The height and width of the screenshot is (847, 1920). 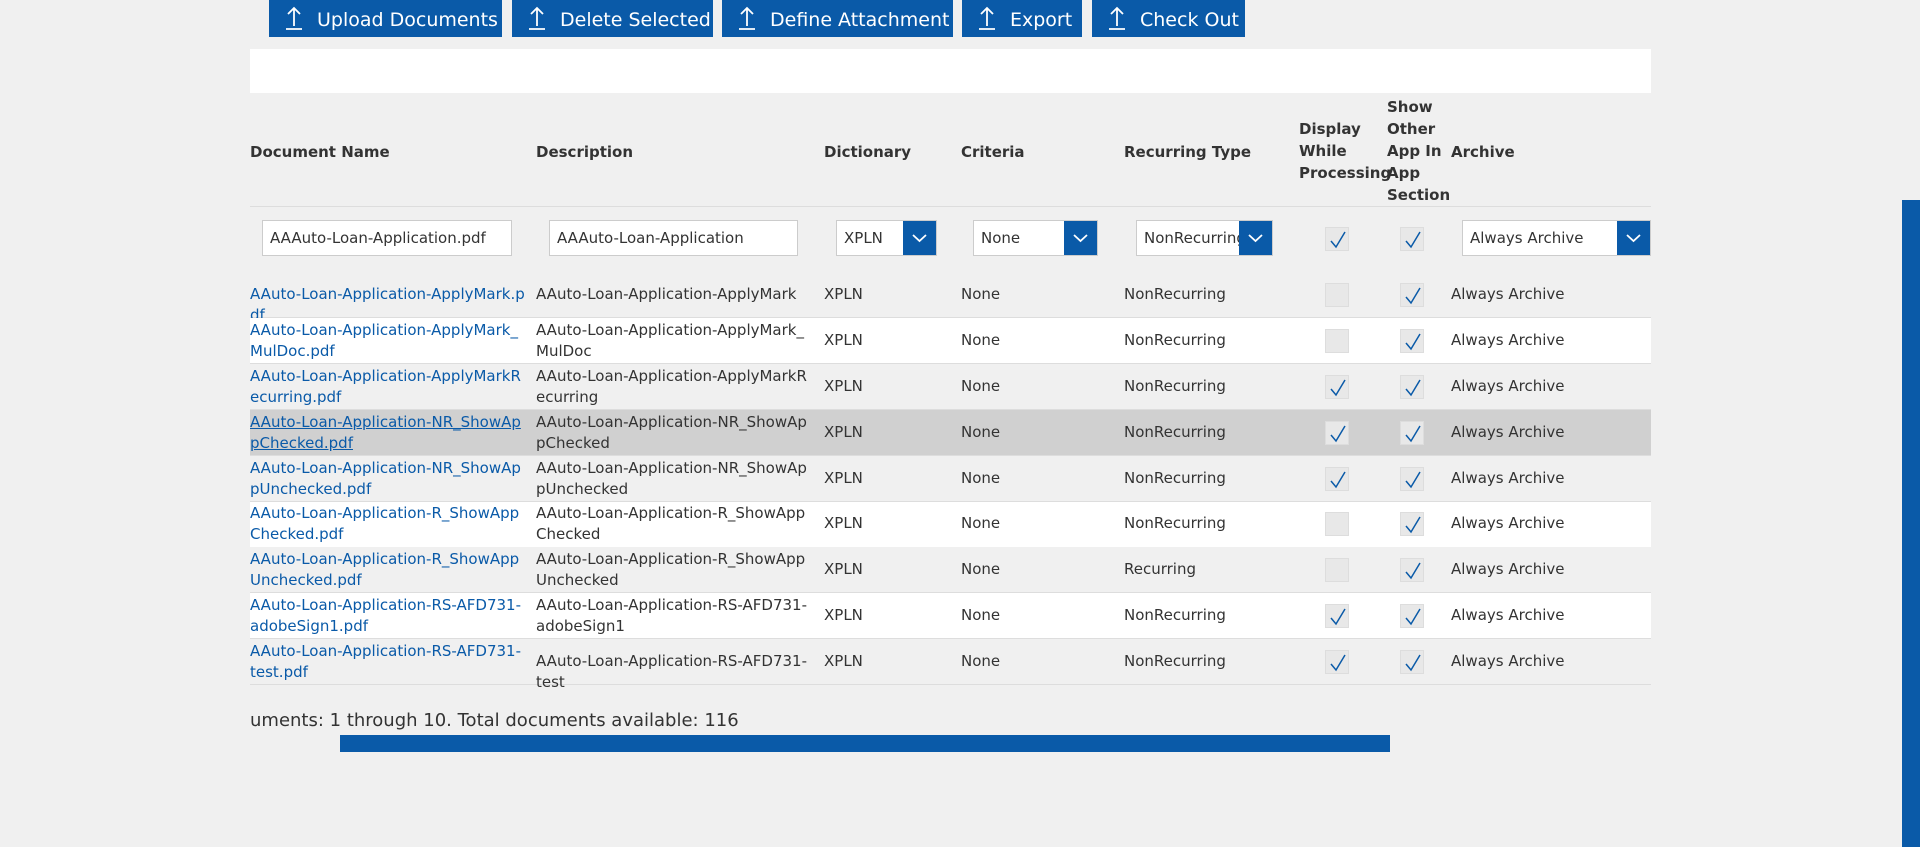 What do you see at coordinates (1035, 238) in the screenshot?
I see `text-input: None` at bounding box center [1035, 238].